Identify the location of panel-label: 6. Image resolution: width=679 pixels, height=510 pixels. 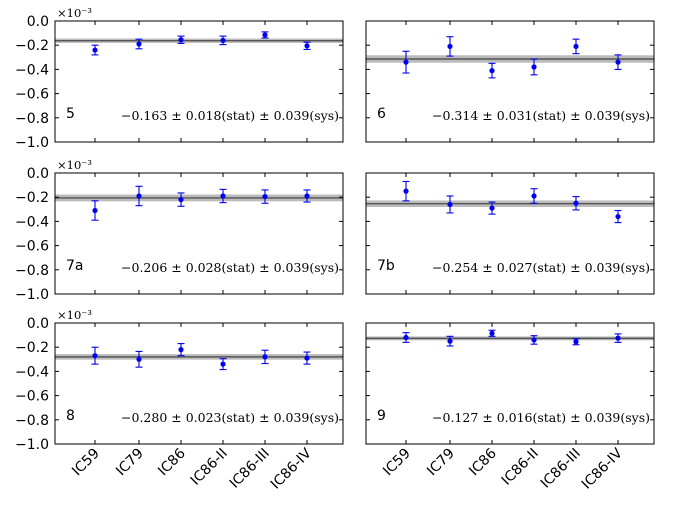
(381, 114).